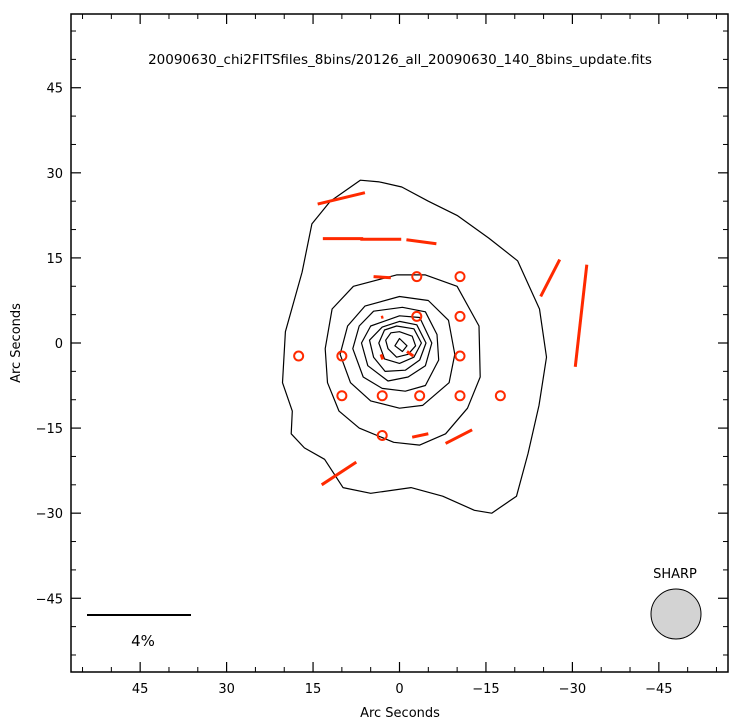  I want to click on beam-indicator: SHARP, so click(676, 603).